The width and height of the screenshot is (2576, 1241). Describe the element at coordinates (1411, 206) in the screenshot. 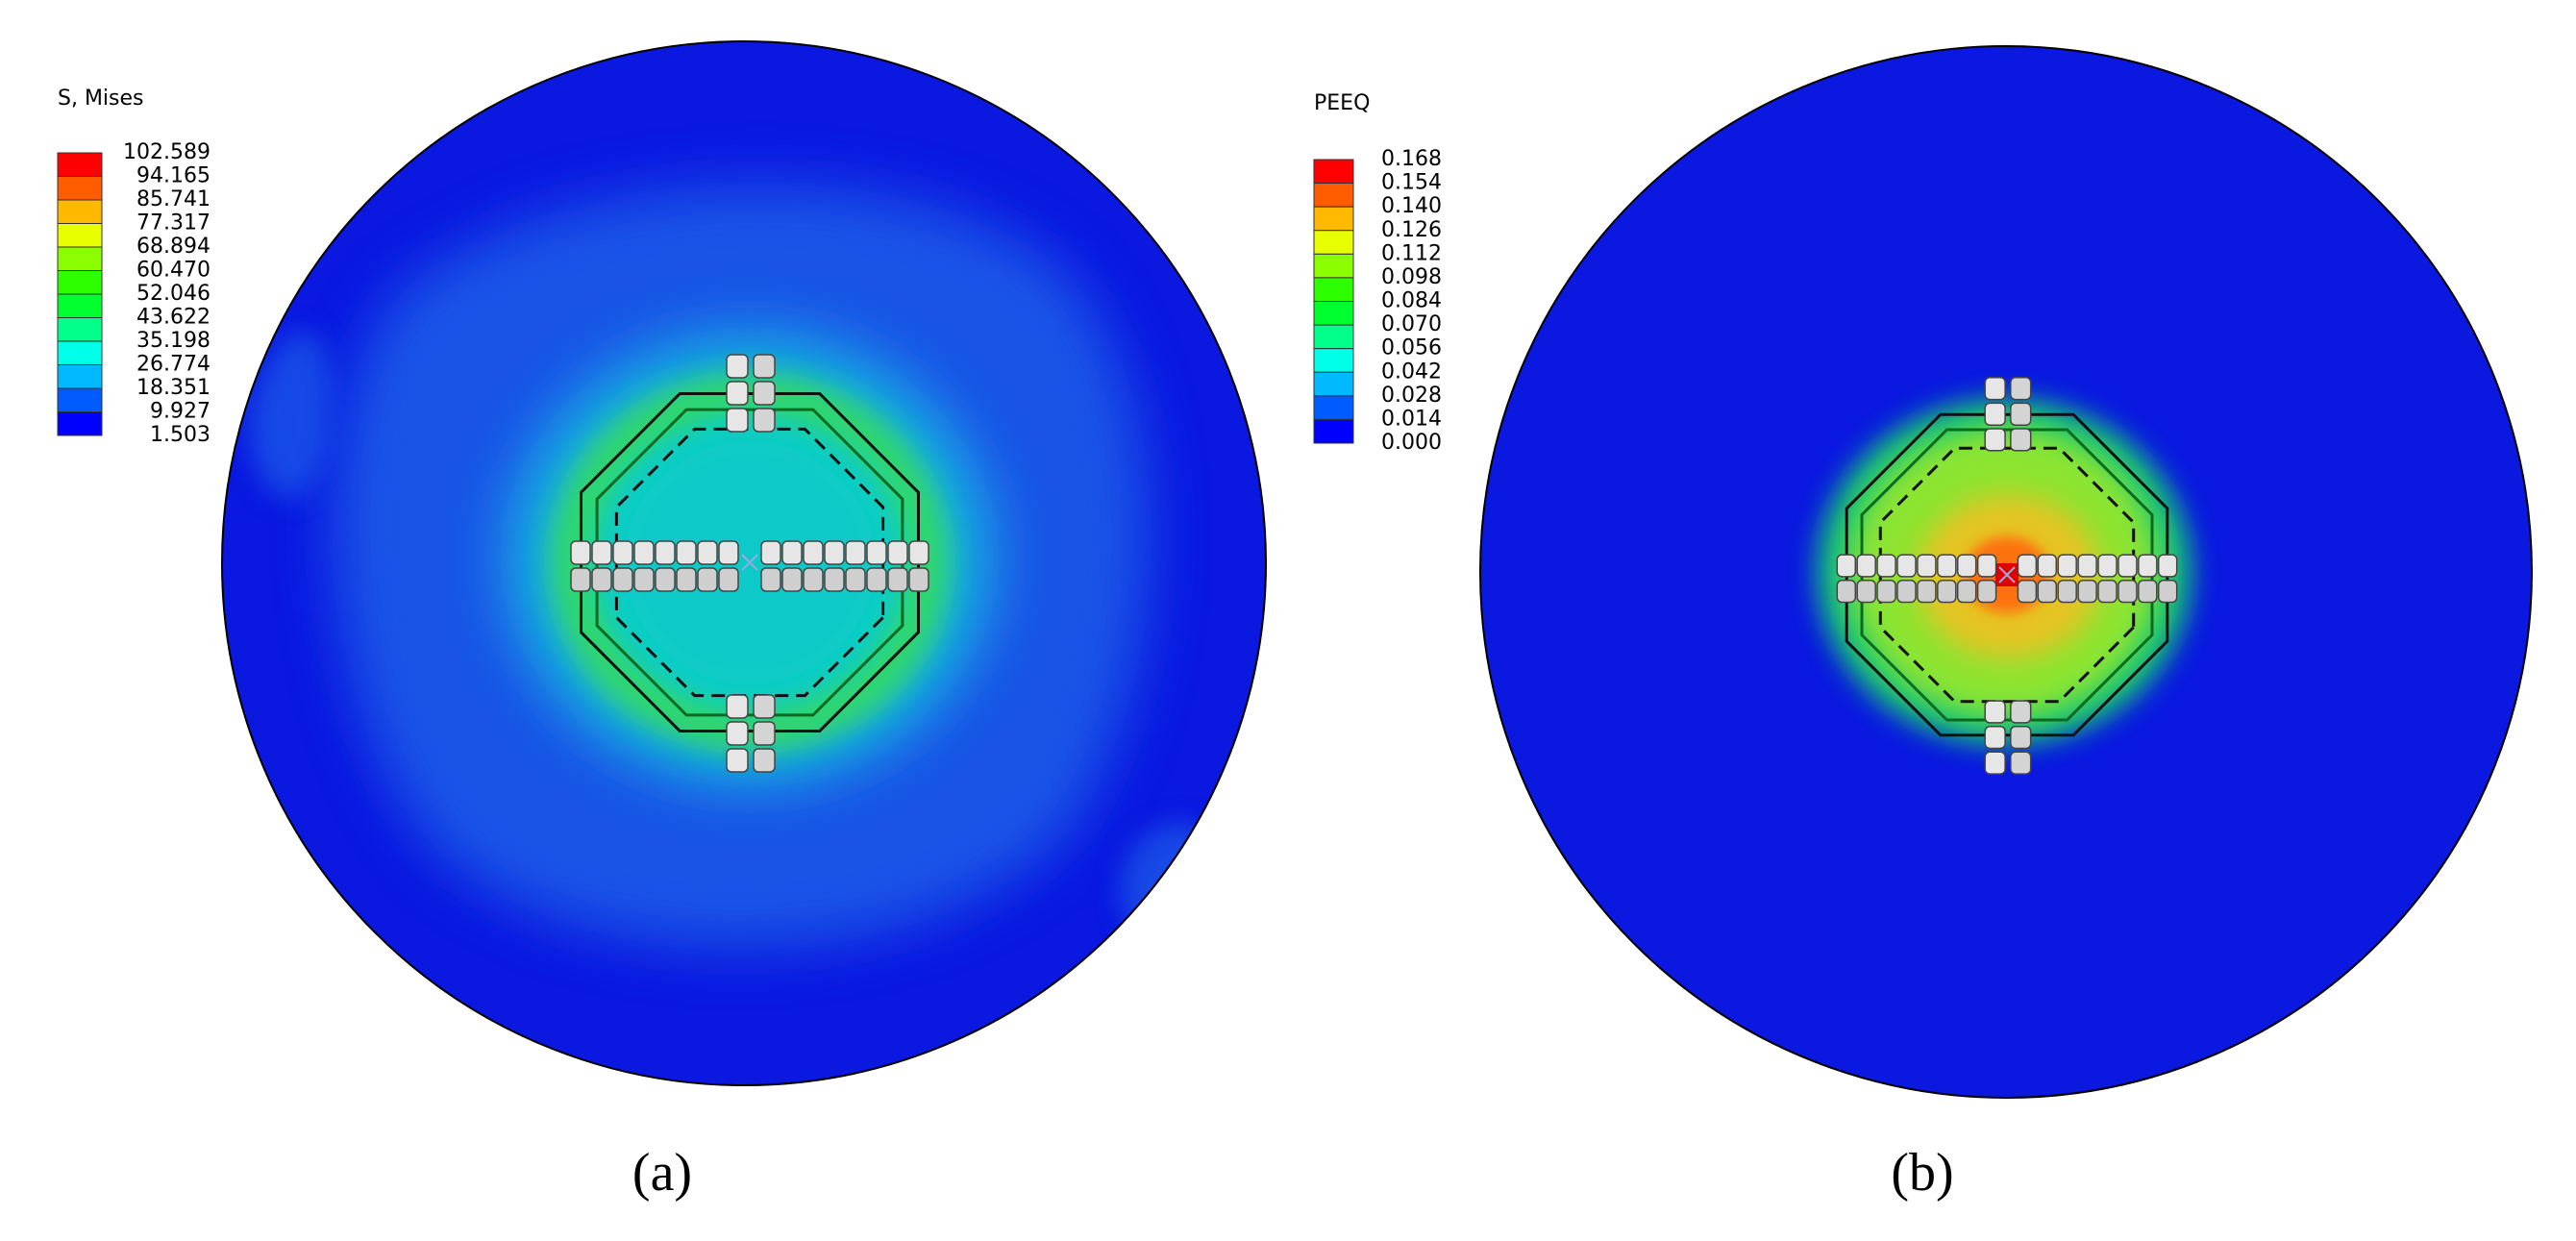

I see `legend-label: 0.140` at that location.